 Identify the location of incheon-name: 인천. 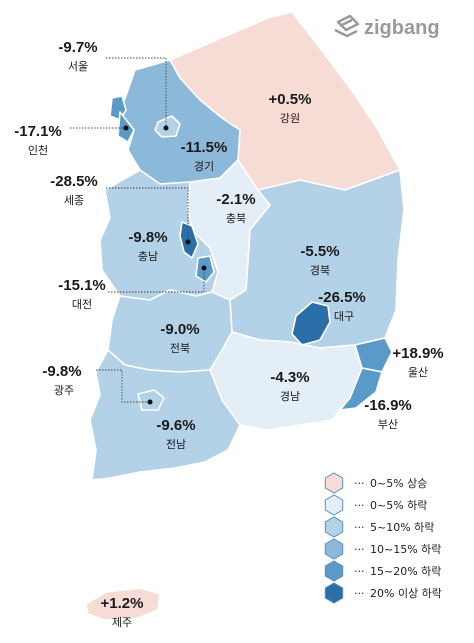
(38, 150).